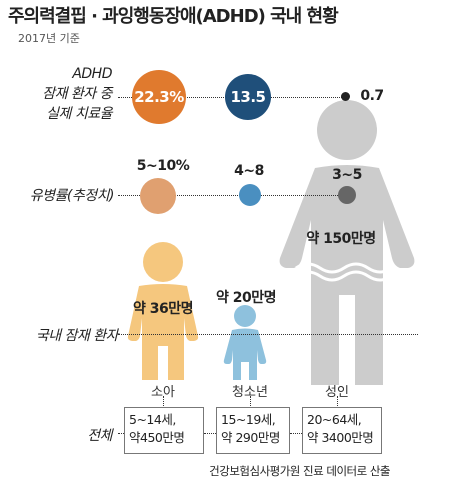 This screenshot has height=491, width=450. What do you see at coordinates (152, 419) in the screenshot?
I see `child-age-range: 5~14세,` at bounding box center [152, 419].